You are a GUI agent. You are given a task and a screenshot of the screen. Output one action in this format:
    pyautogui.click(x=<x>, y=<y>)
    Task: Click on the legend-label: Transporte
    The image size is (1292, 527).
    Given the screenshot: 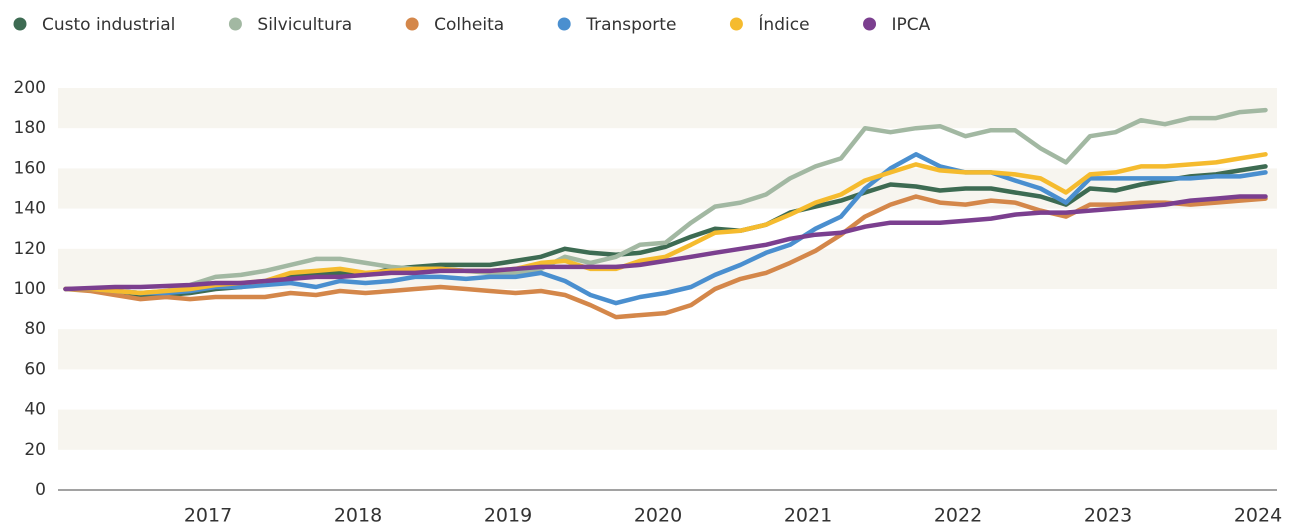 What is the action you would take?
    pyautogui.click(x=630, y=25)
    